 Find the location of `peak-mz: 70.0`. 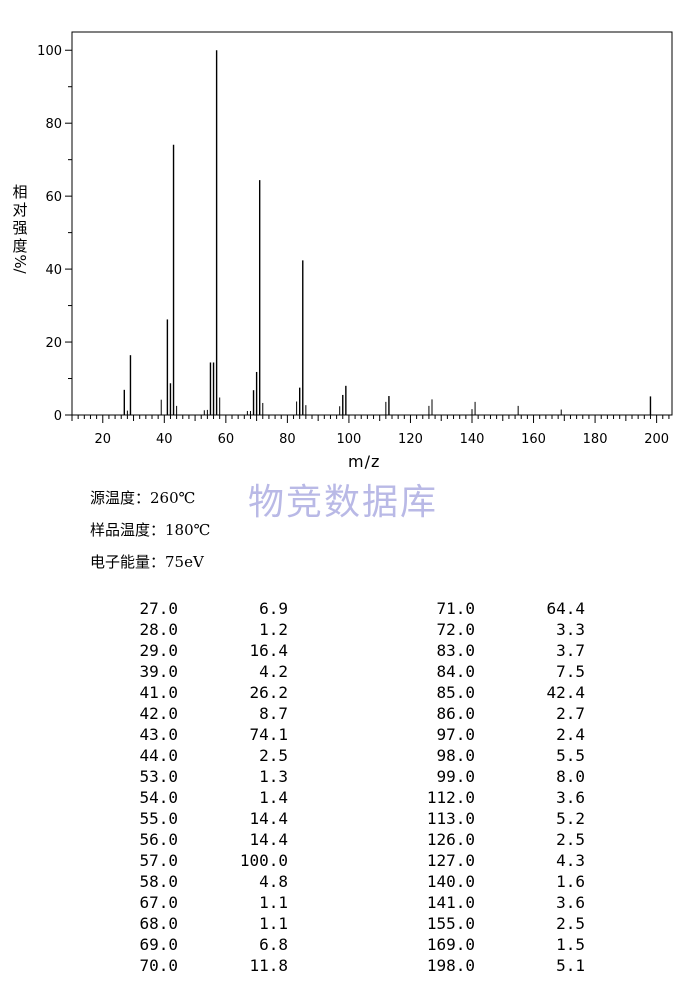

peak-mz: 70.0 is located at coordinates (158, 965).